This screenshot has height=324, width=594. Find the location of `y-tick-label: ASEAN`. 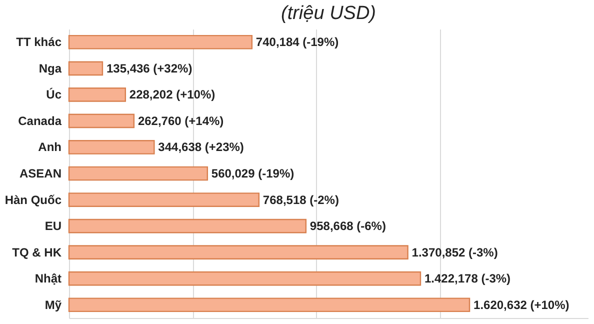

y-tick-label: ASEAN is located at coordinates (40, 173).